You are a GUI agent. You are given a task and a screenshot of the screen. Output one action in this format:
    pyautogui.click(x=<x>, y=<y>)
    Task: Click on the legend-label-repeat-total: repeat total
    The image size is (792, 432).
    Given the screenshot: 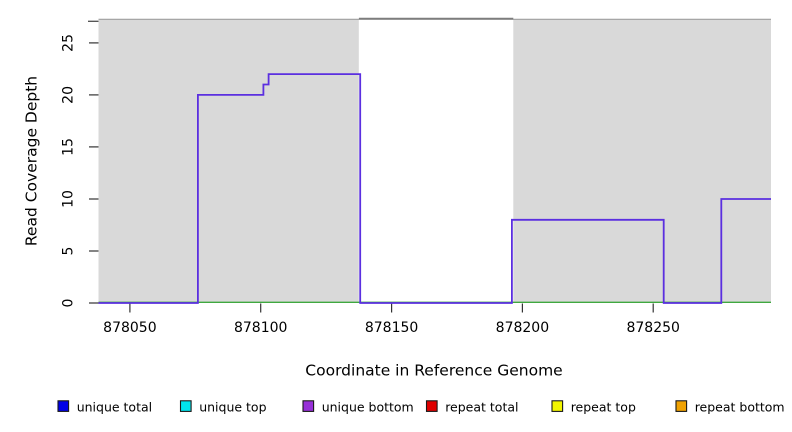 What is the action you would take?
    pyautogui.click(x=481, y=406)
    